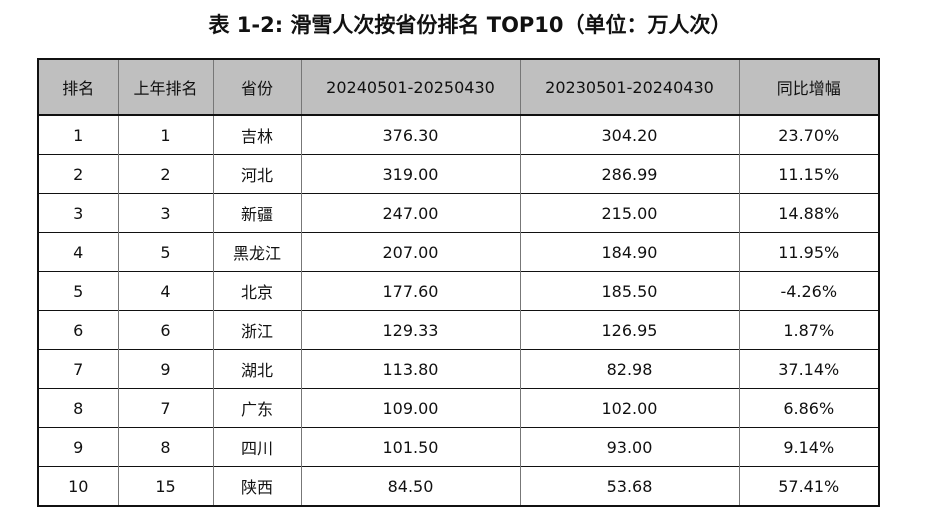 This screenshot has height=526, width=940. I want to click on cell-current-period: 84.50, so click(410, 486).